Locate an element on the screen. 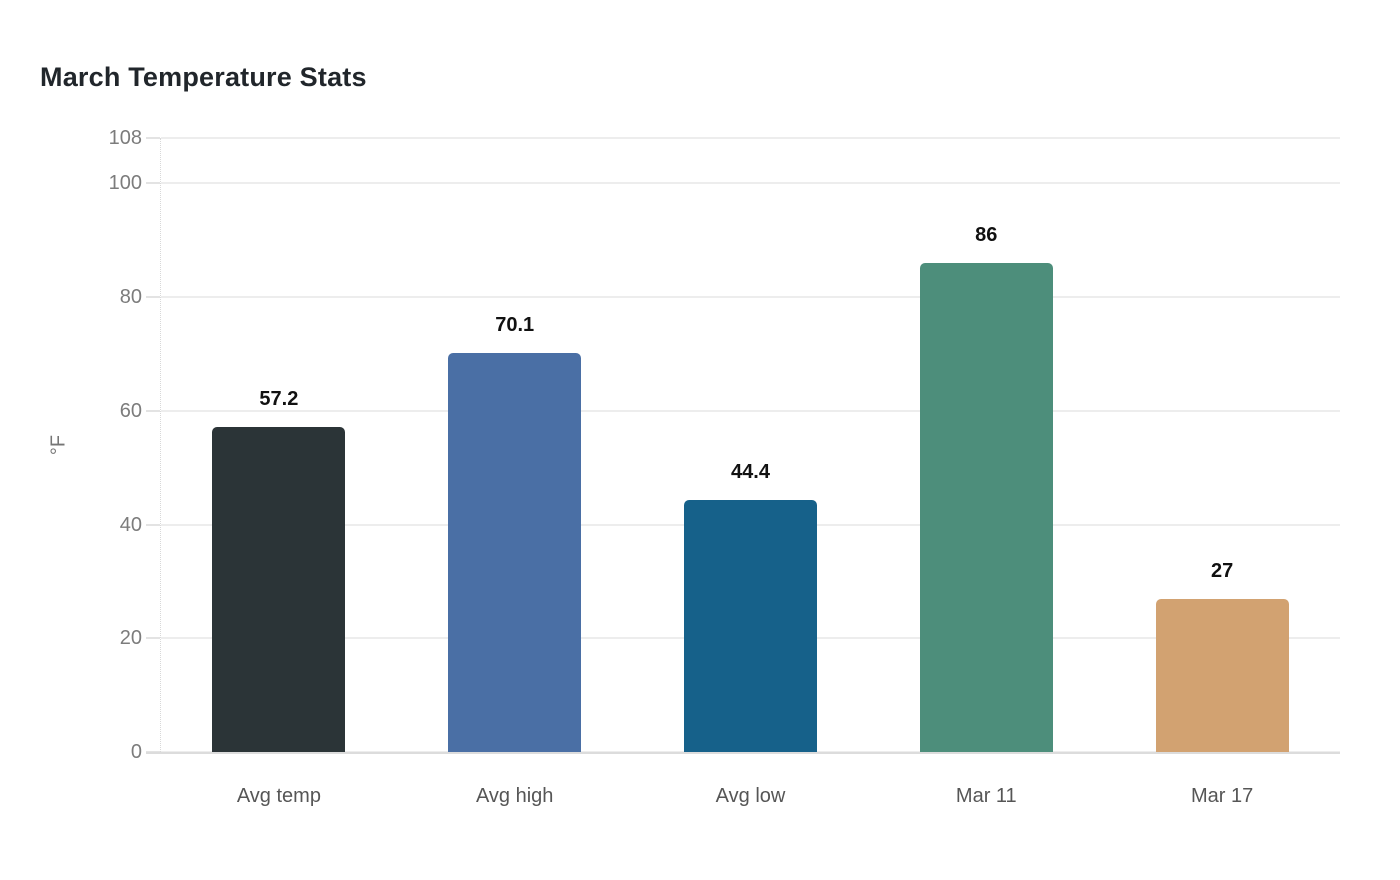  x-tick-label: Mar 11 is located at coordinates (986, 796).